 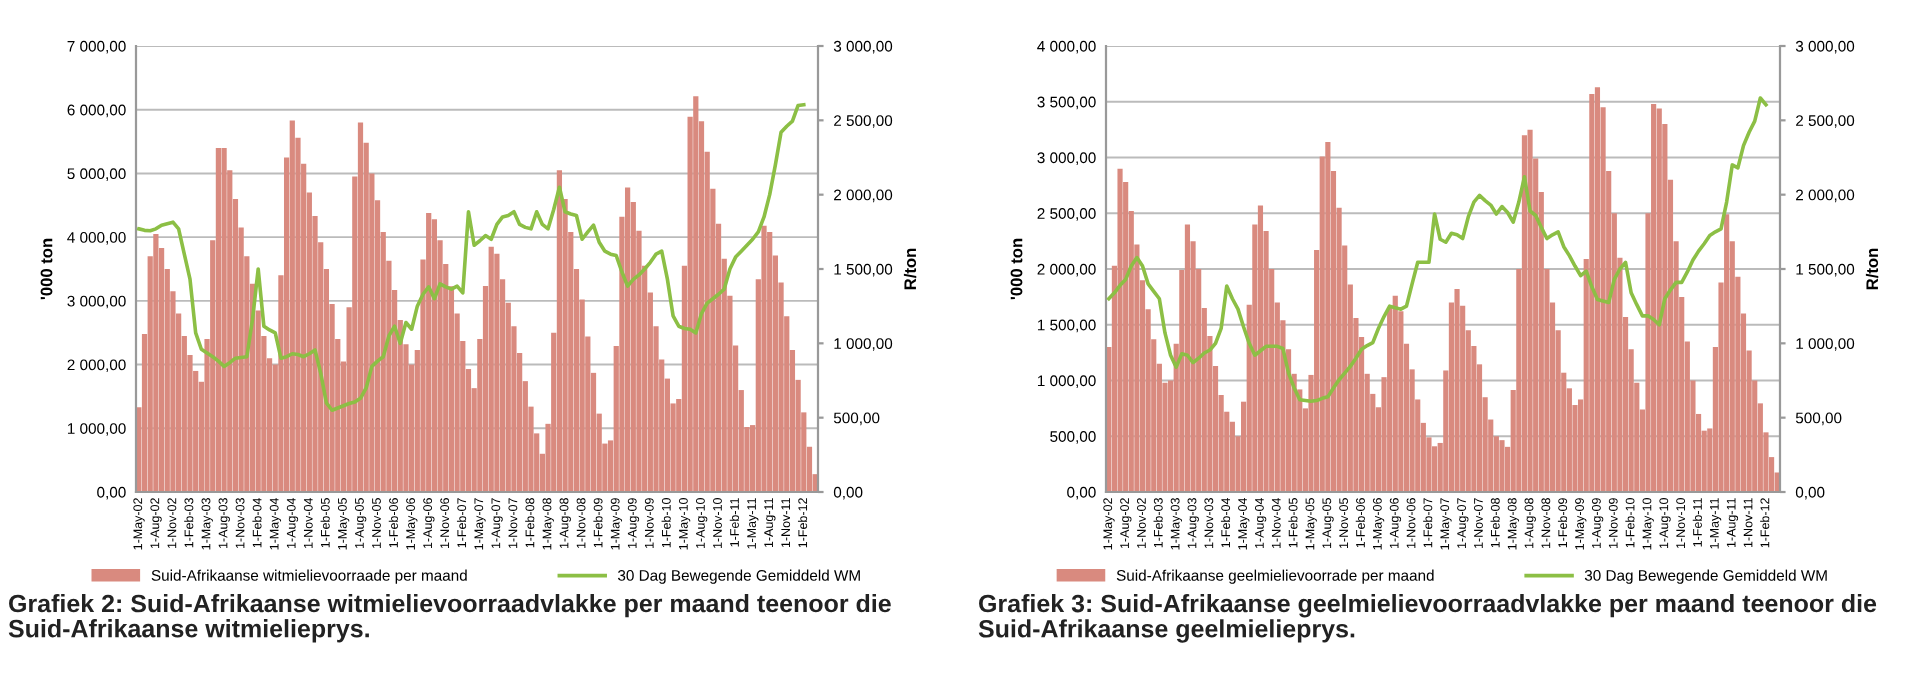 I want to click on text: Grafiek 3: Suid-Afrikaanse geelmielievoorraadvlakke per maand teenoor die Suid-Afrikaanse geelmielieprys., so click(x=1427, y=618).